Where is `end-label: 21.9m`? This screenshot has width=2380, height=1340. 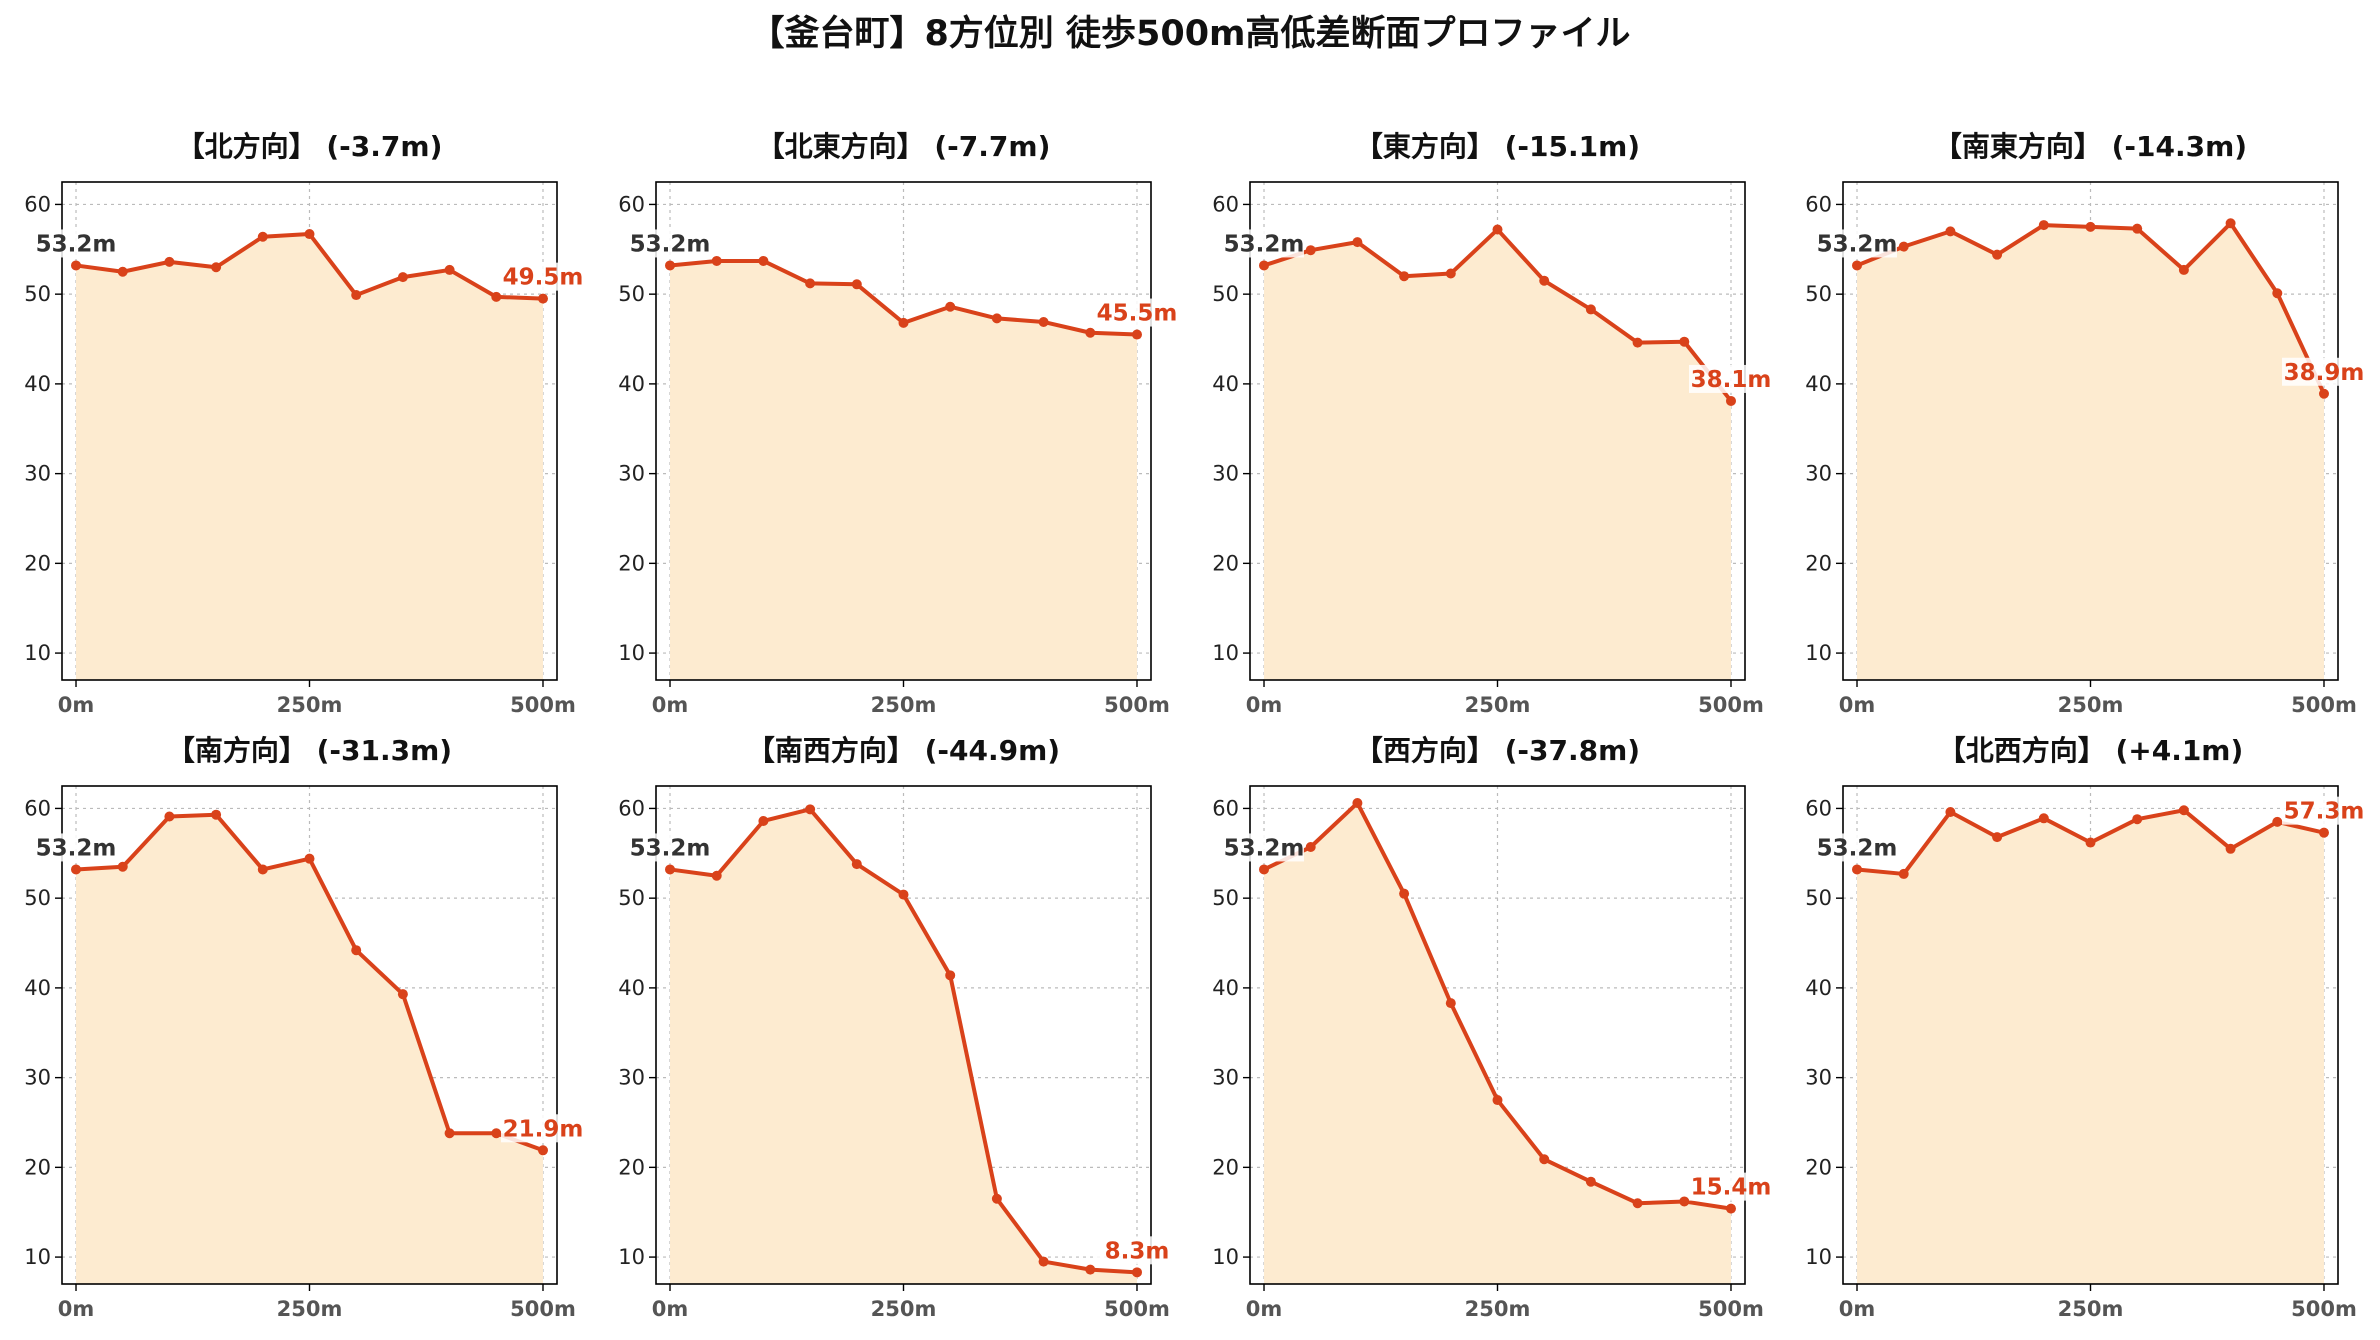
end-label: 21.9m is located at coordinates (543, 1129).